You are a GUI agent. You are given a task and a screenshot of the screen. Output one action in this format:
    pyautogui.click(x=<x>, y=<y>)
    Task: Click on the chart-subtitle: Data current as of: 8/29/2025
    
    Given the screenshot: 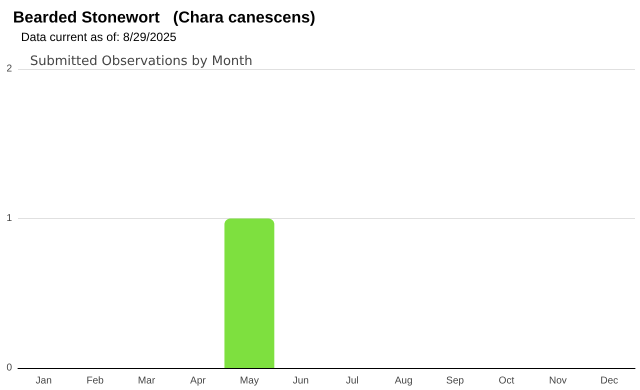 What is the action you would take?
    pyautogui.click(x=99, y=37)
    